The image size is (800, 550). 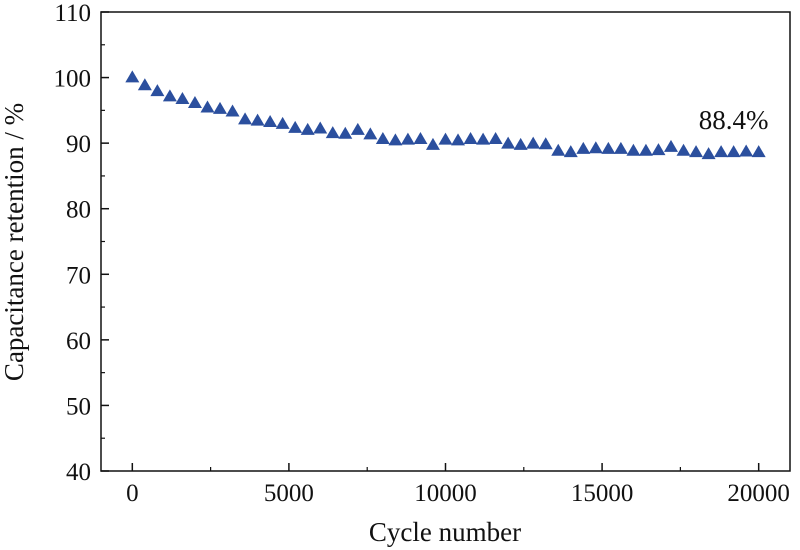 I want to click on x-tick-label: 20000, so click(x=758, y=493).